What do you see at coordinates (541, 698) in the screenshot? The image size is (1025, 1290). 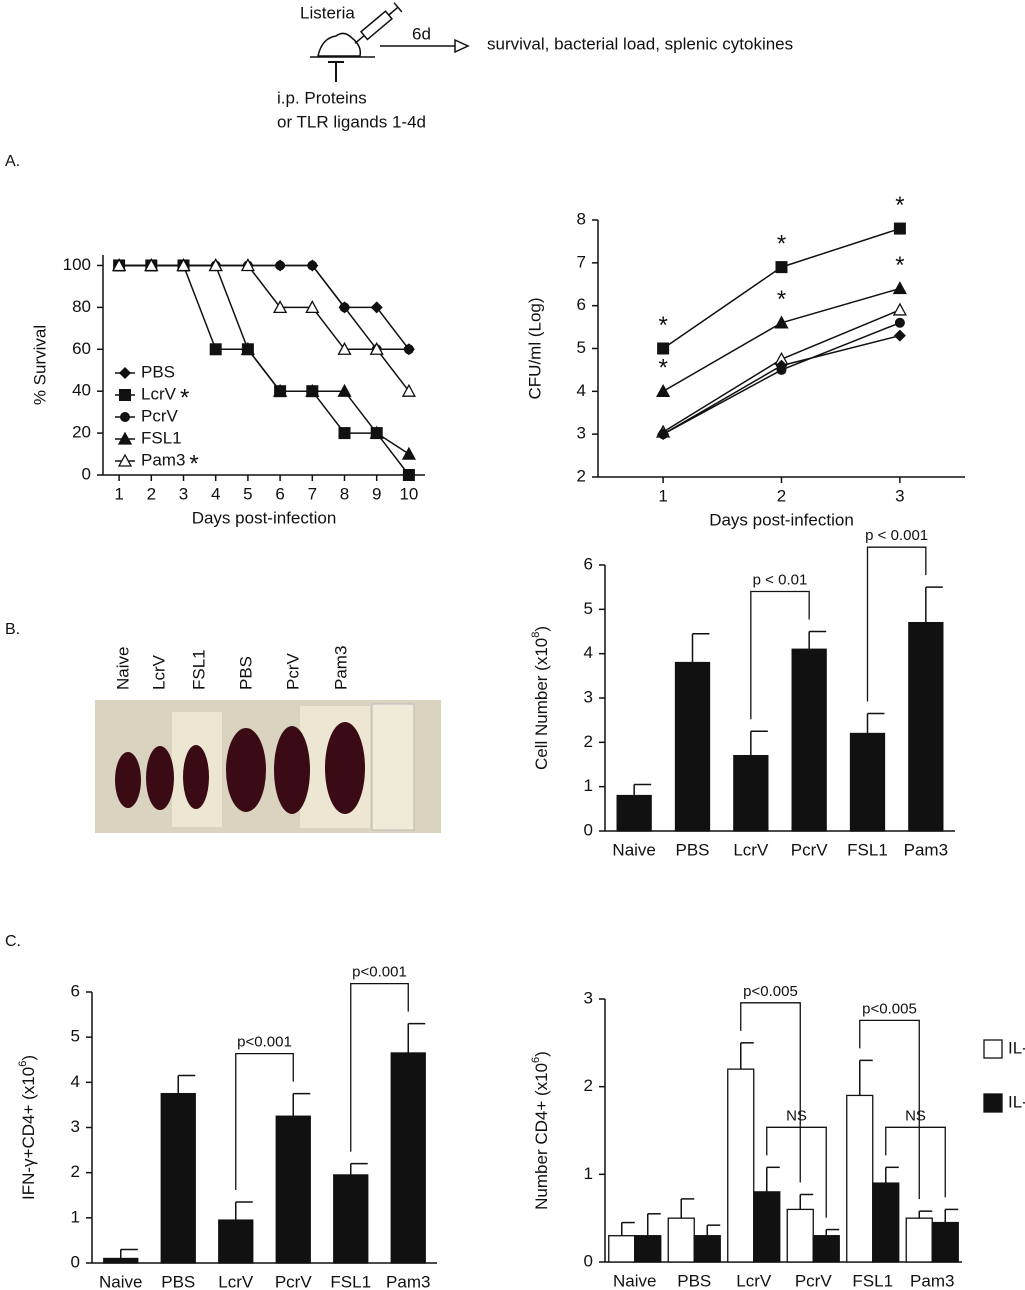 I see `y-axis-label: Cell Number (x108)` at bounding box center [541, 698].